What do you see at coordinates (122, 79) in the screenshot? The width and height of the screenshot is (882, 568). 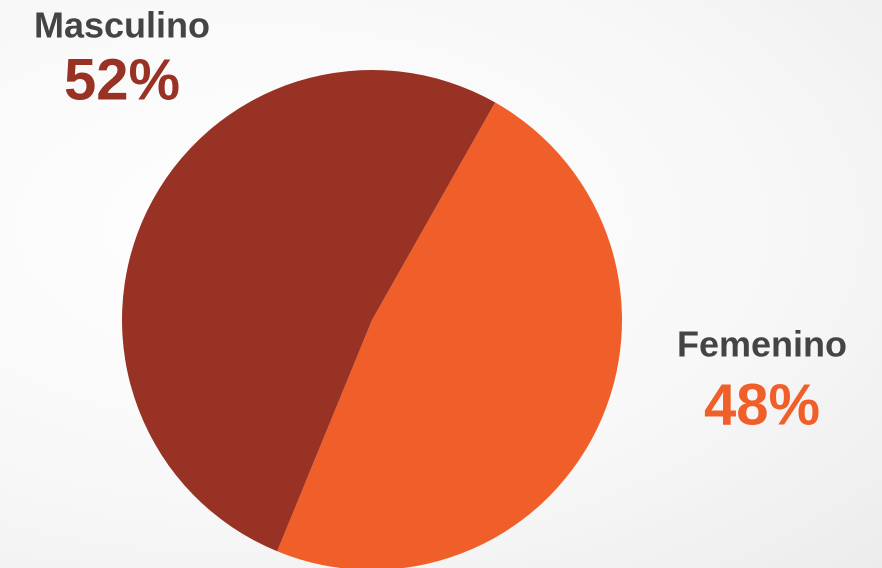 I see `value-label: 52%` at bounding box center [122, 79].